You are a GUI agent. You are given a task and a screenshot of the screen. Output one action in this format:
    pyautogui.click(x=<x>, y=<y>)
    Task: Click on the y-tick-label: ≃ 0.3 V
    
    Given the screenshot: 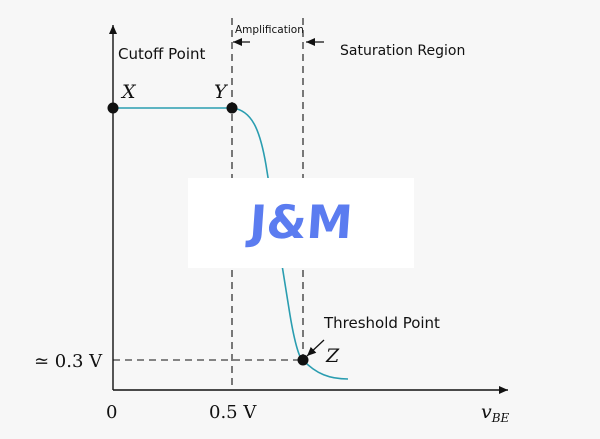 What is the action you would take?
    pyautogui.click(x=68, y=361)
    